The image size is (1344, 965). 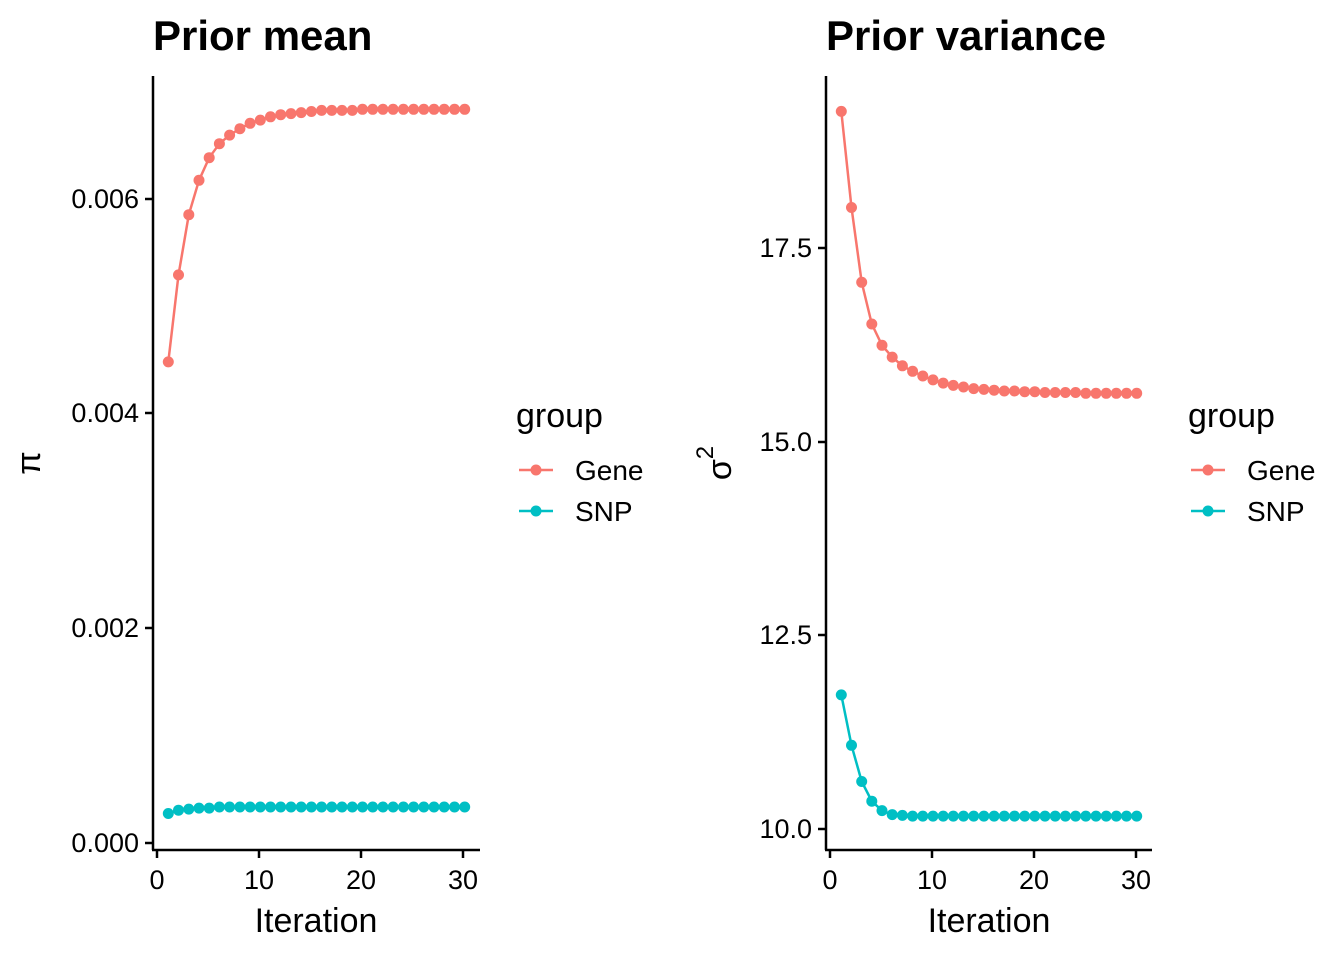 I want to click on y-axis-ticks: 10.0 12.5 15.0 17.5, so click(x=792, y=538).